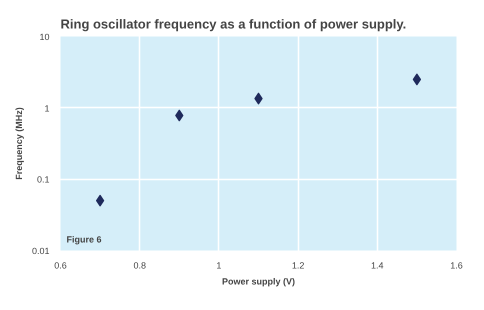 The height and width of the screenshot is (310, 484). What do you see at coordinates (298, 265) in the screenshot?
I see `x-tick-label: 1.2` at bounding box center [298, 265].